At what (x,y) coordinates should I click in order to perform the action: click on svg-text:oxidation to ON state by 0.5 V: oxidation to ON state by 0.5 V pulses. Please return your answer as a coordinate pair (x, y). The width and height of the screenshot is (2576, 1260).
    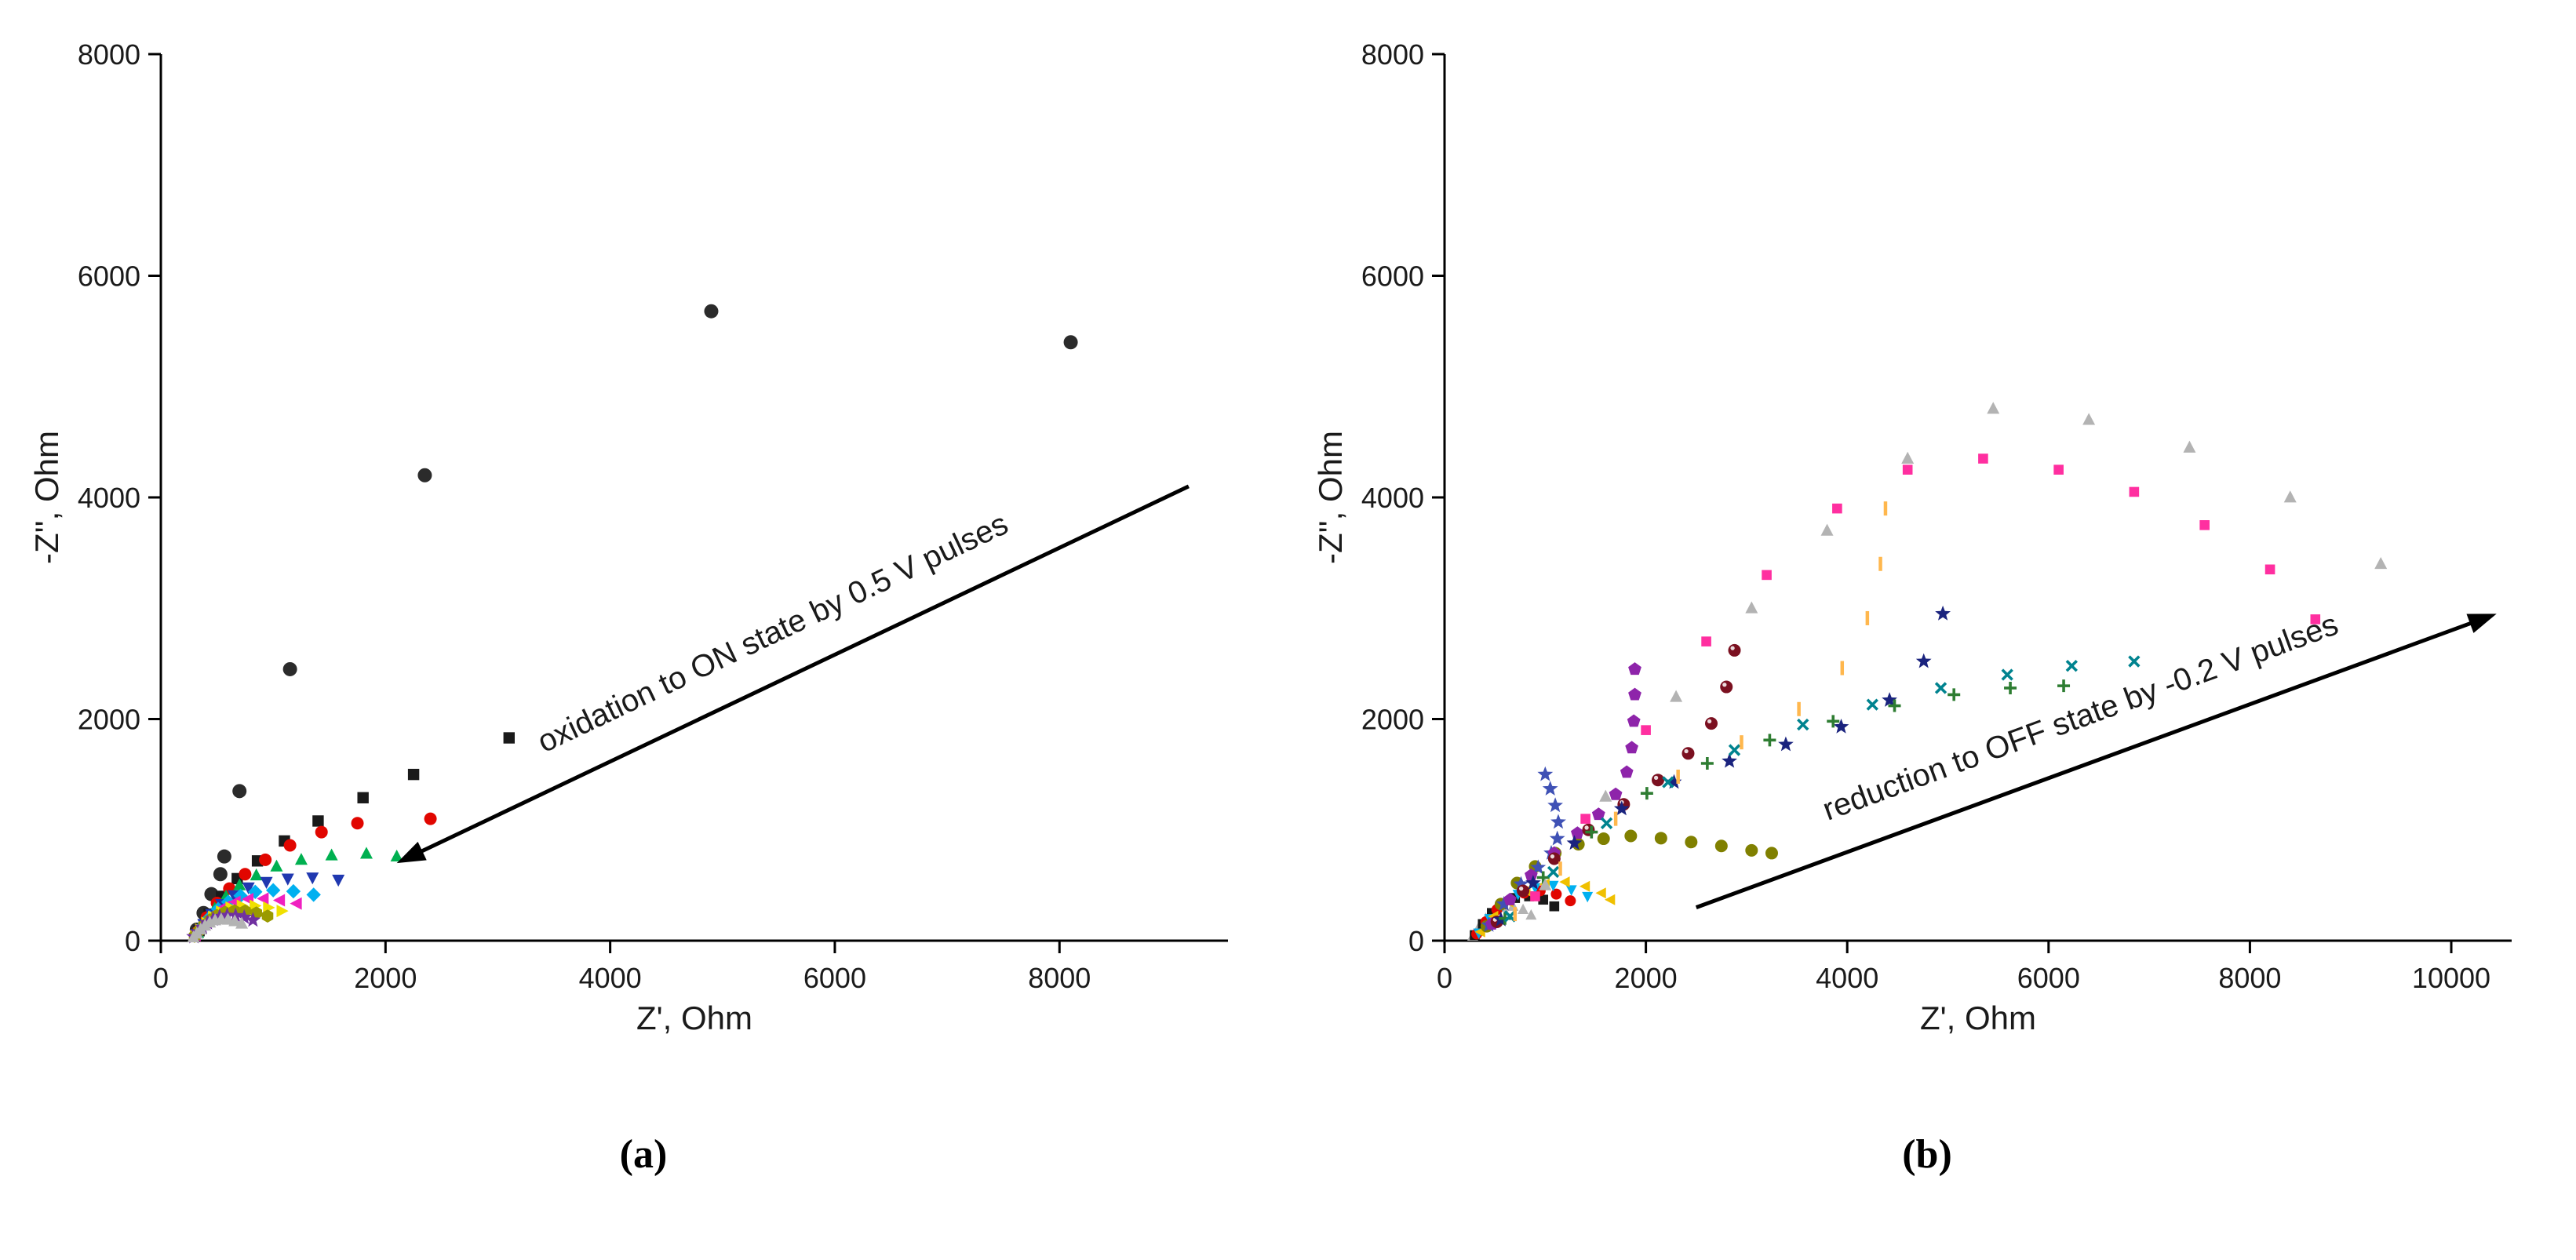
    Looking at the image, I should click on (772, 632).